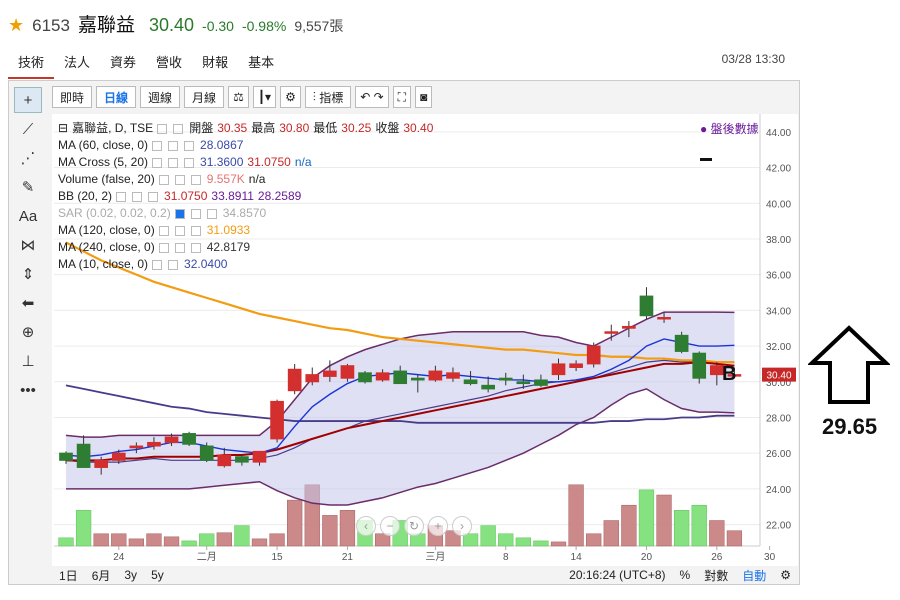 This screenshot has height=600, width=900. I want to click on x-tick-label: 8, so click(506, 557).